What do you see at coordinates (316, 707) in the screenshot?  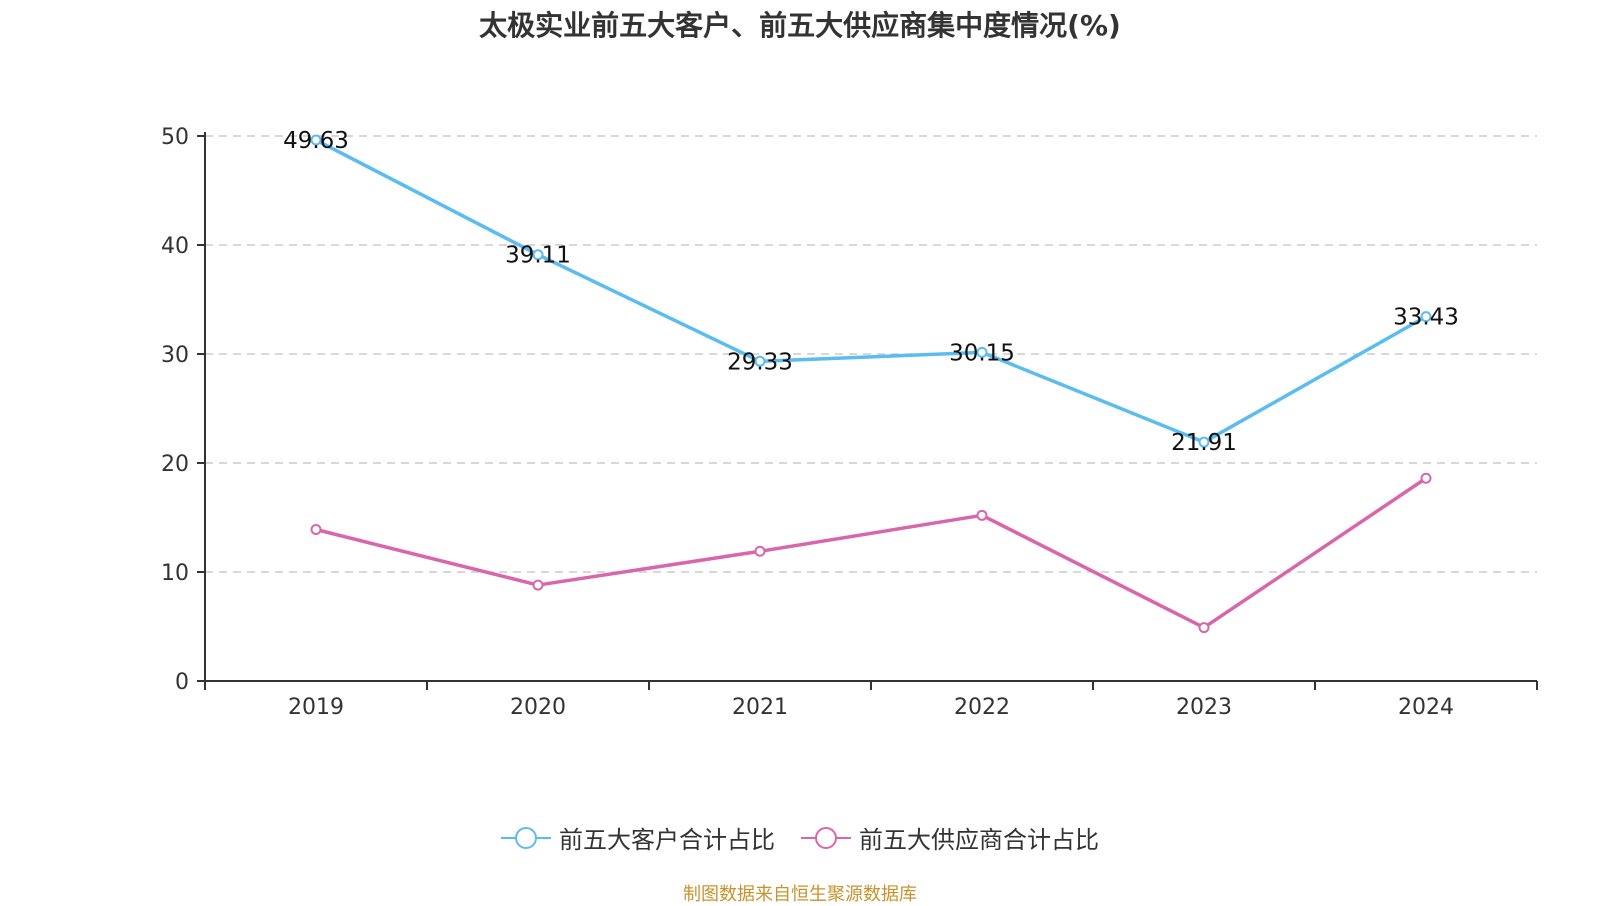 I see `x-tick-label: 2019` at bounding box center [316, 707].